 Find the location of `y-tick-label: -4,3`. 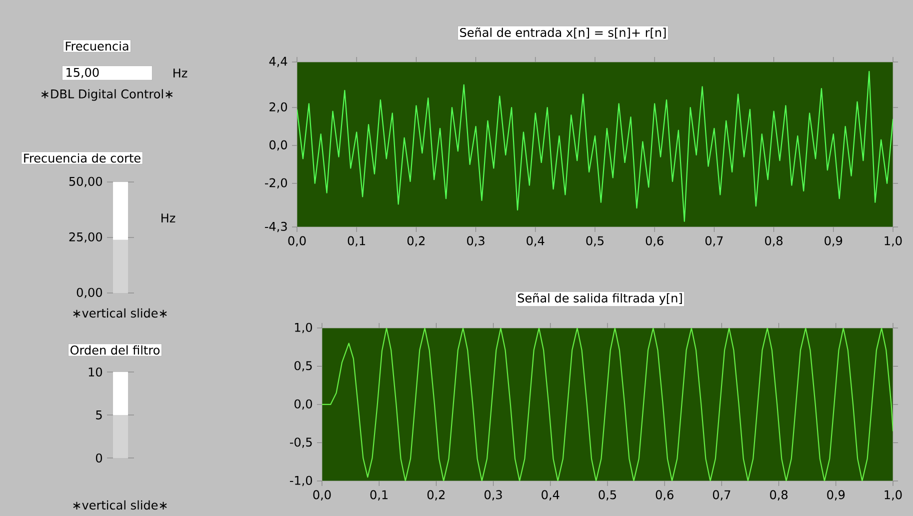

y-tick-label: -4,3 is located at coordinates (275, 227).